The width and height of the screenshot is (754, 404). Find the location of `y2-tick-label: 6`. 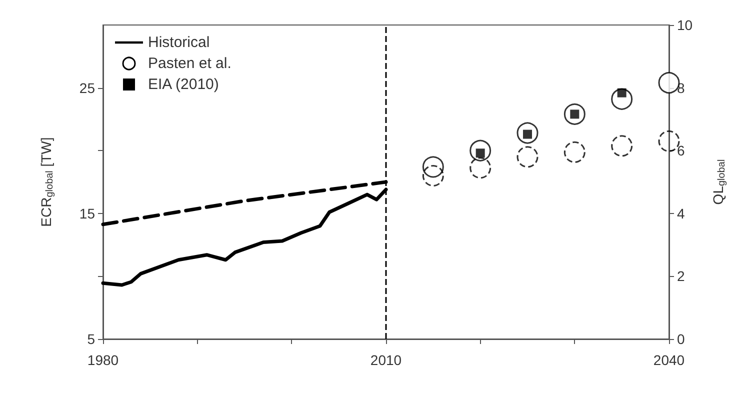

y2-tick-label: 6 is located at coordinates (681, 150).